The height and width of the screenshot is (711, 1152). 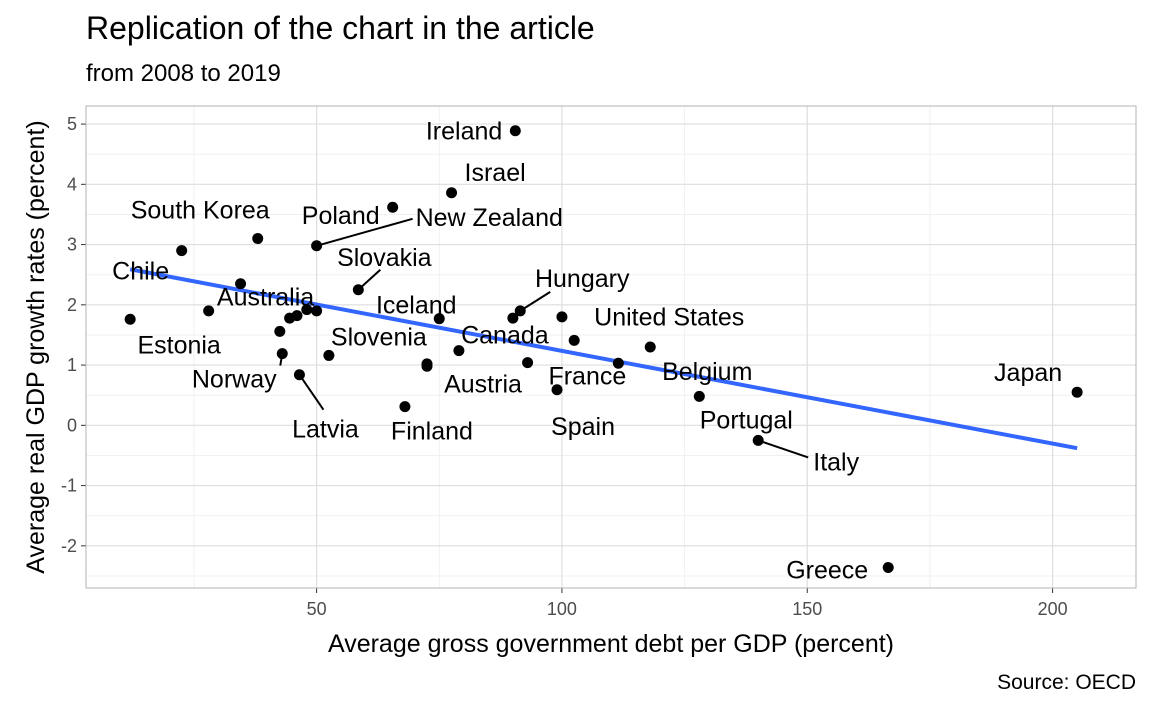 I want to click on point-label: Slovakia, so click(x=384, y=258).